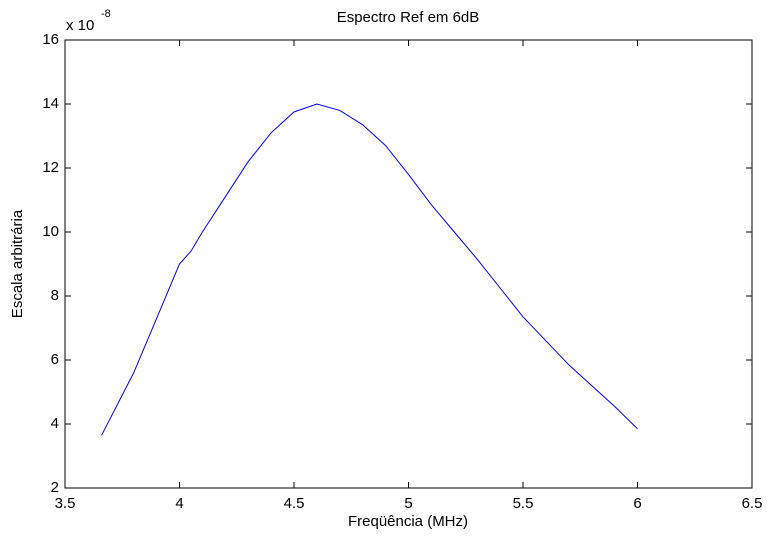 The image size is (767, 537). I want to click on y-tick-label: 8, so click(55, 295).